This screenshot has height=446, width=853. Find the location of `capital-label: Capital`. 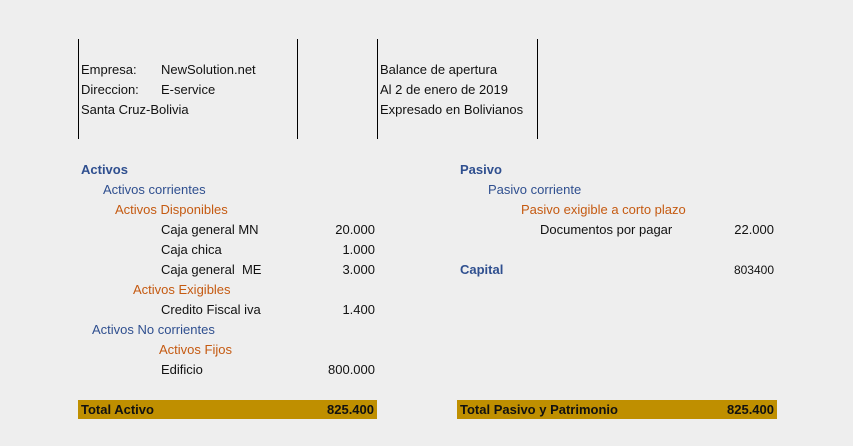

capital-label: Capital is located at coordinates (482, 269).